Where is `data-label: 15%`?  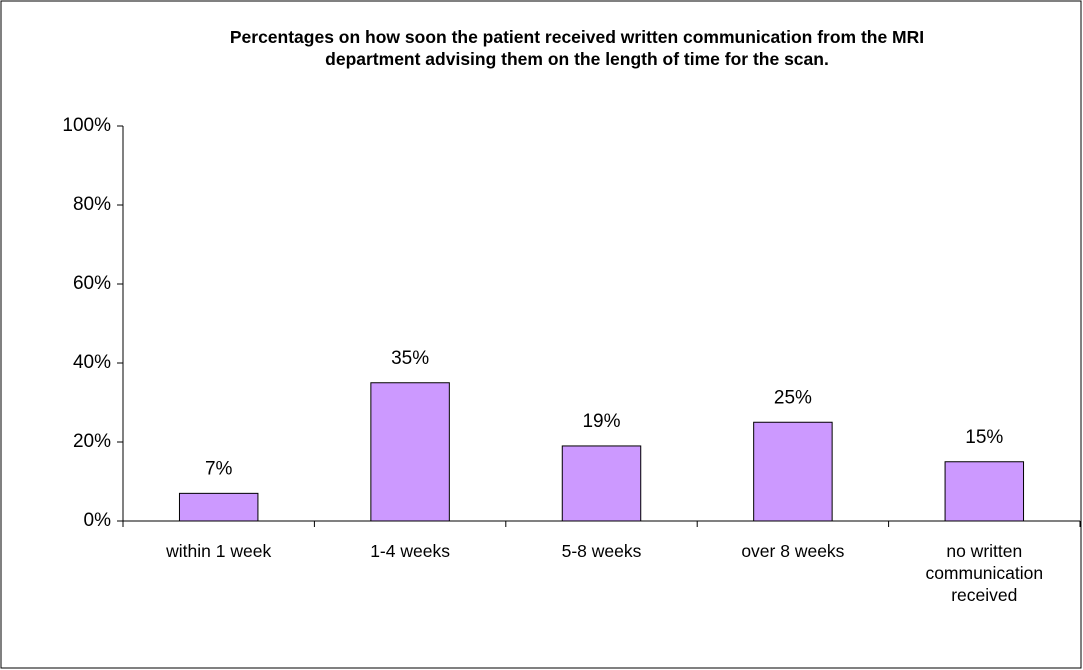
data-label: 15% is located at coordinates (984, 437).